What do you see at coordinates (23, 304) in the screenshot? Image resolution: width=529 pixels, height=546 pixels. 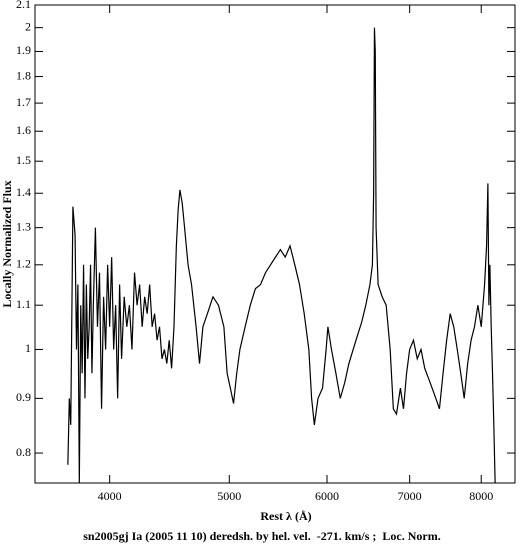 I see `y-tick-label: 1.1` at bounding box center [23, 304].